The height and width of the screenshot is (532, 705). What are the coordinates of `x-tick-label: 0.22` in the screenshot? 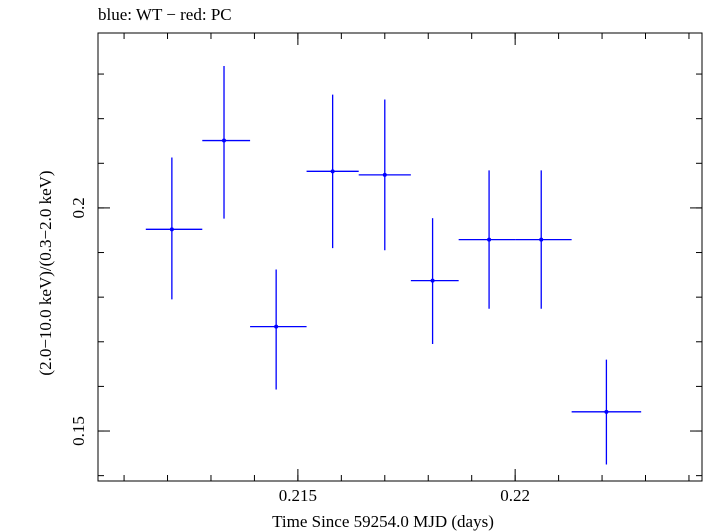 It's located at (515, 495).